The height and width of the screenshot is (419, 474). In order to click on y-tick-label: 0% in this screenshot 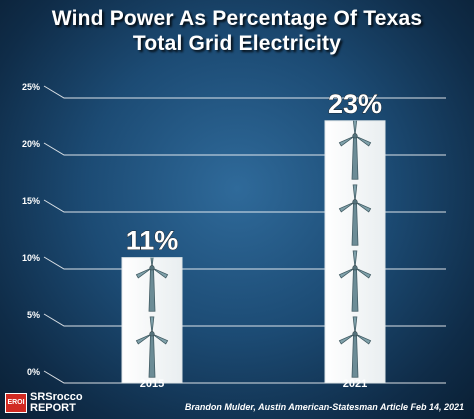, I will do `click(33, 372)`.